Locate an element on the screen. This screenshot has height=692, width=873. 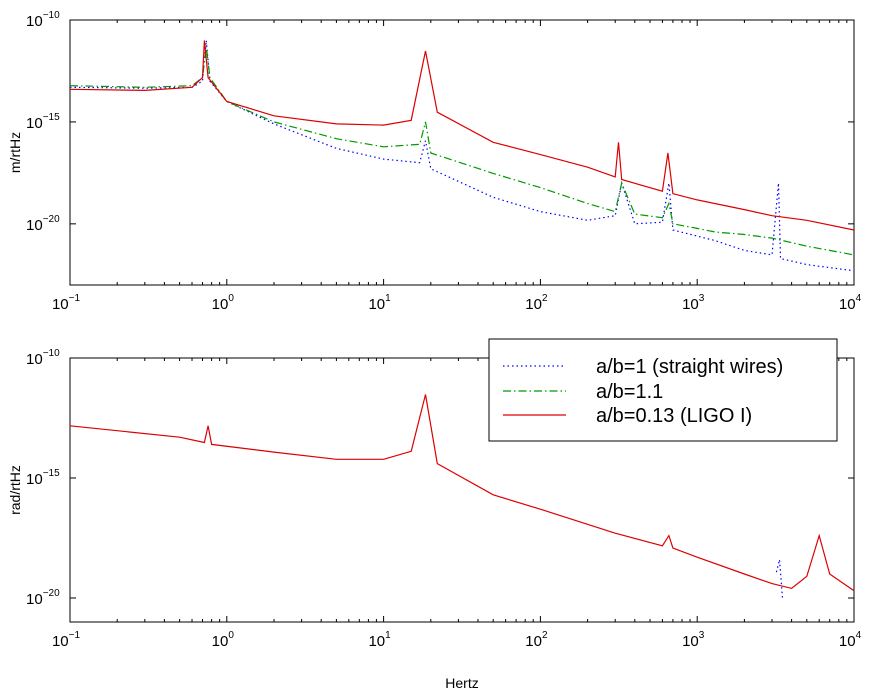
legend-box is located at coordinates (663, 390).